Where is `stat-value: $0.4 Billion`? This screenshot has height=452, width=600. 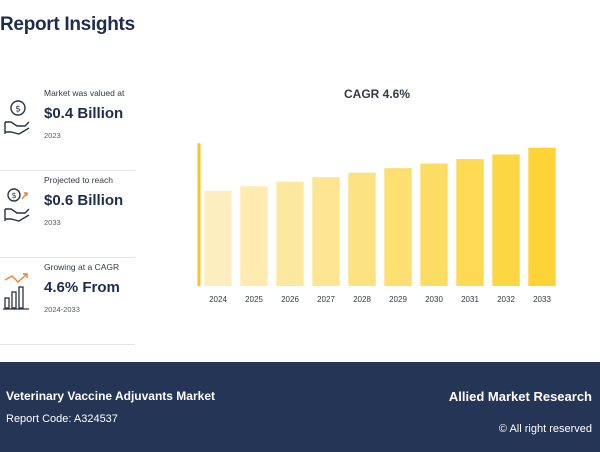 stat-value: $0.4 Billion is located at coordinates (84, 113).